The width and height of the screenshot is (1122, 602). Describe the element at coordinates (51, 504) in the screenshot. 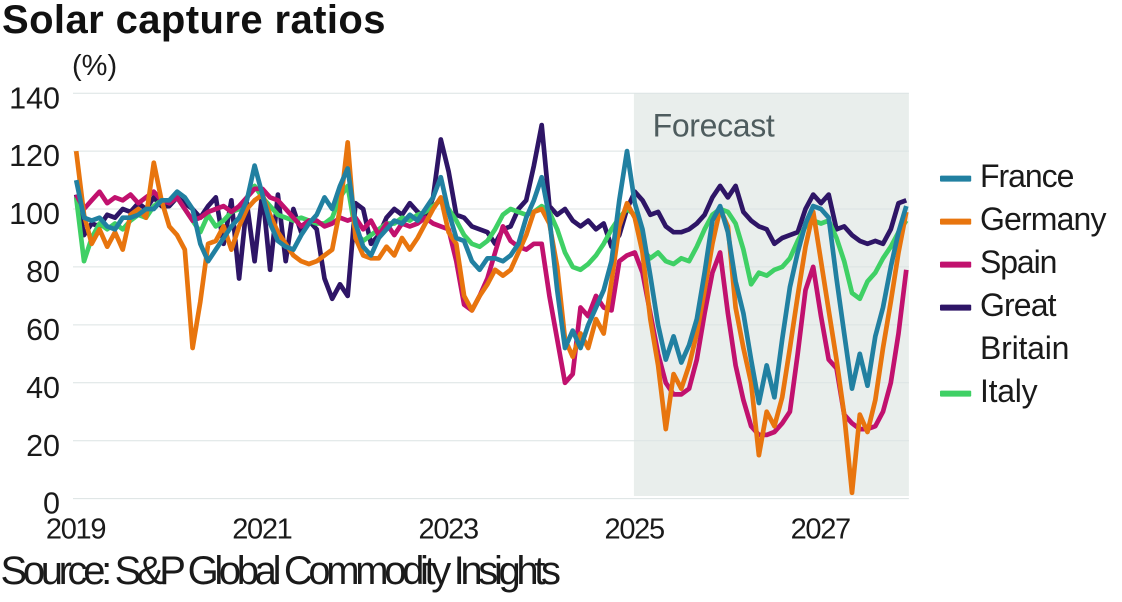

I see `svg-text: 0` at that location.